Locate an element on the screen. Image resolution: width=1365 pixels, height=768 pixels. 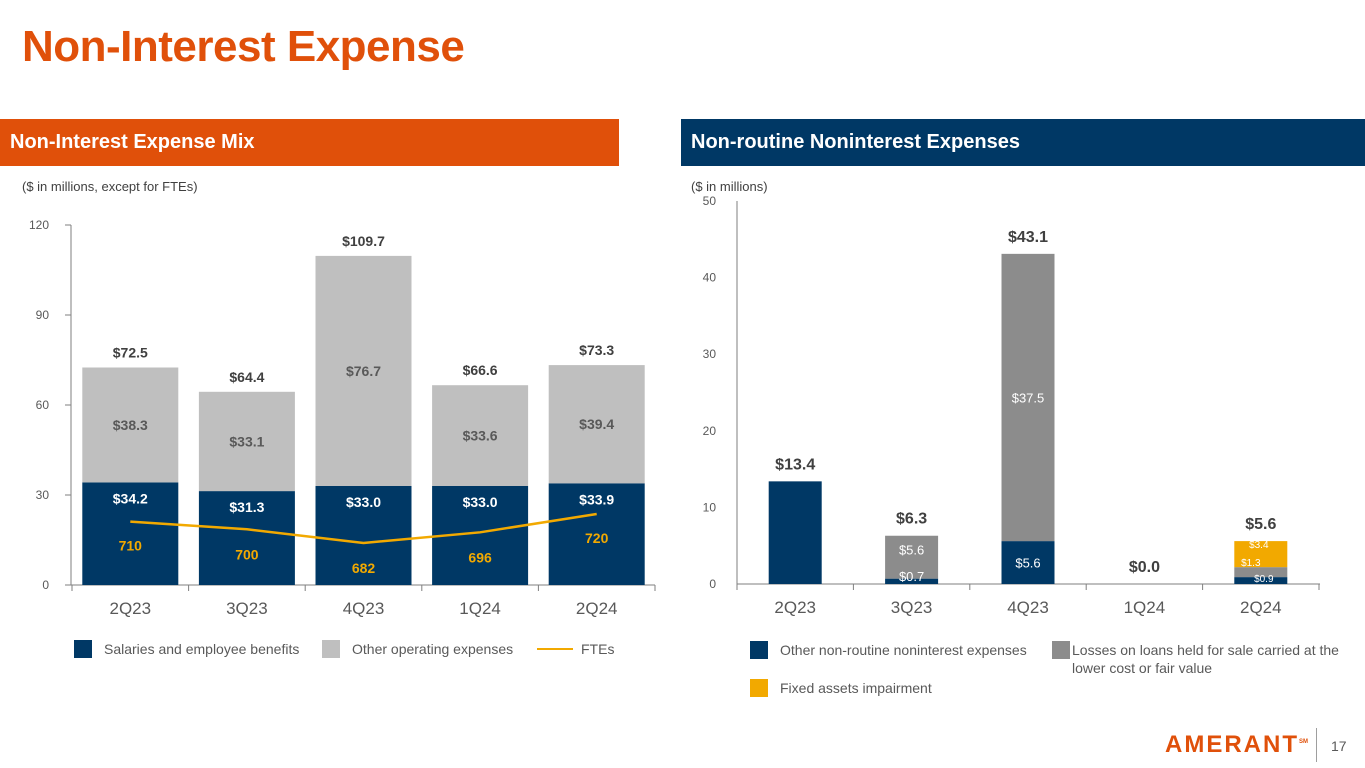
data-label-total: $66.6 is located at coordinates (480, 370).